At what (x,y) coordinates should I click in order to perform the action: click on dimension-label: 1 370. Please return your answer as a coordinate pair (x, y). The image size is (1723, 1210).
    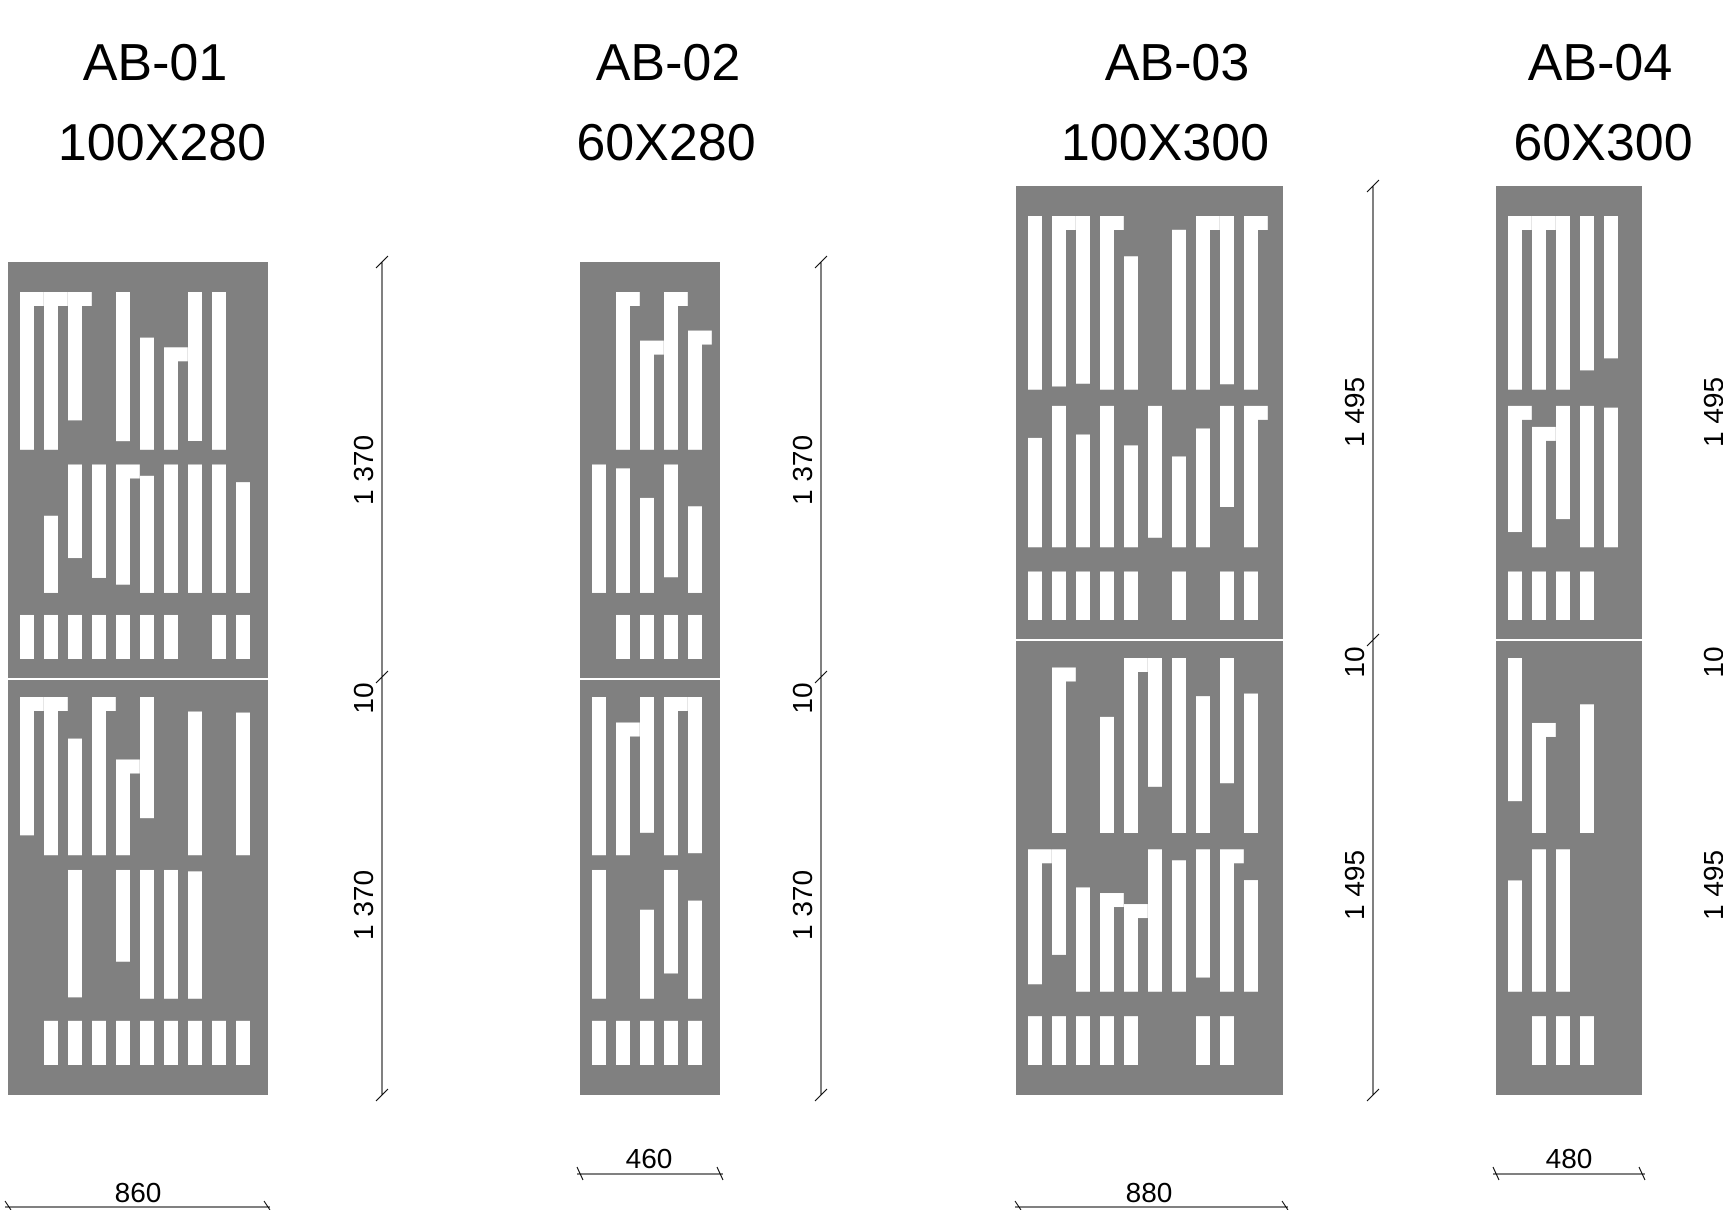
    Looking at the image, I should click on (363, 905).